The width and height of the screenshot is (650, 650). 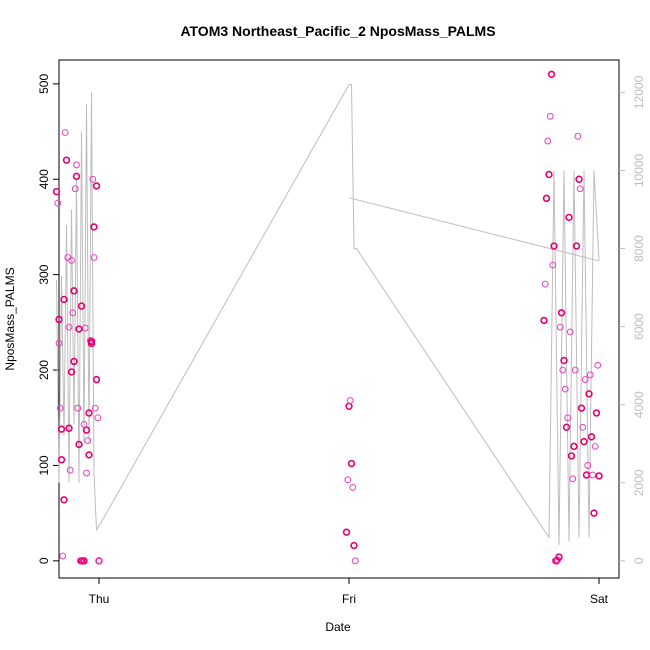 I want to click on y2-tick-label: 10000, so click(x=639, y=170).